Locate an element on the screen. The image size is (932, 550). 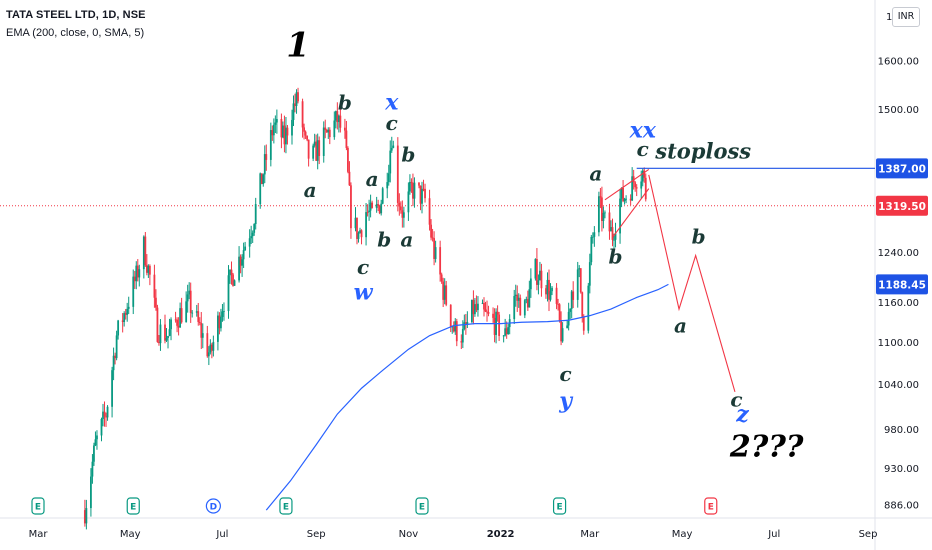
dividend-marker: D is located at coordinates (213, 506).